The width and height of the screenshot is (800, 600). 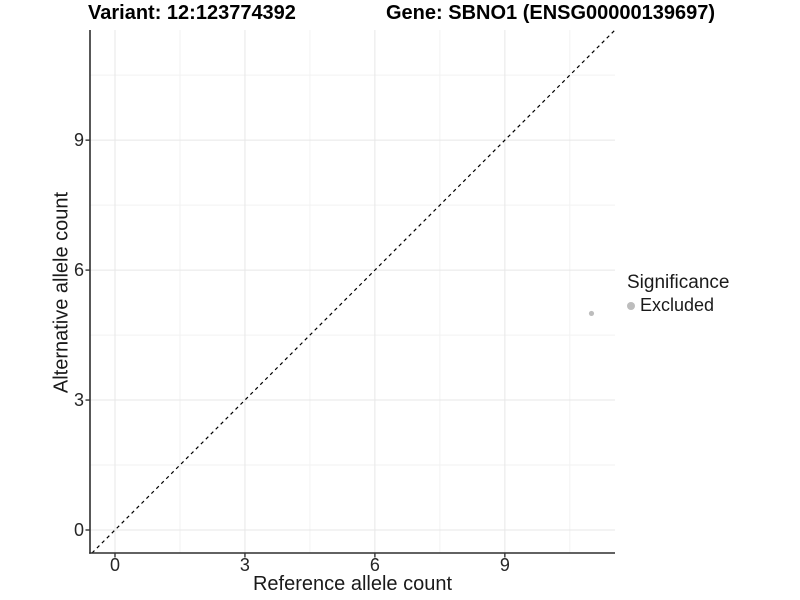 What do you see at coordinates (114, 565) in the screenshot?
I see `x-tick-label: 0` at bounding box center [114, 565].